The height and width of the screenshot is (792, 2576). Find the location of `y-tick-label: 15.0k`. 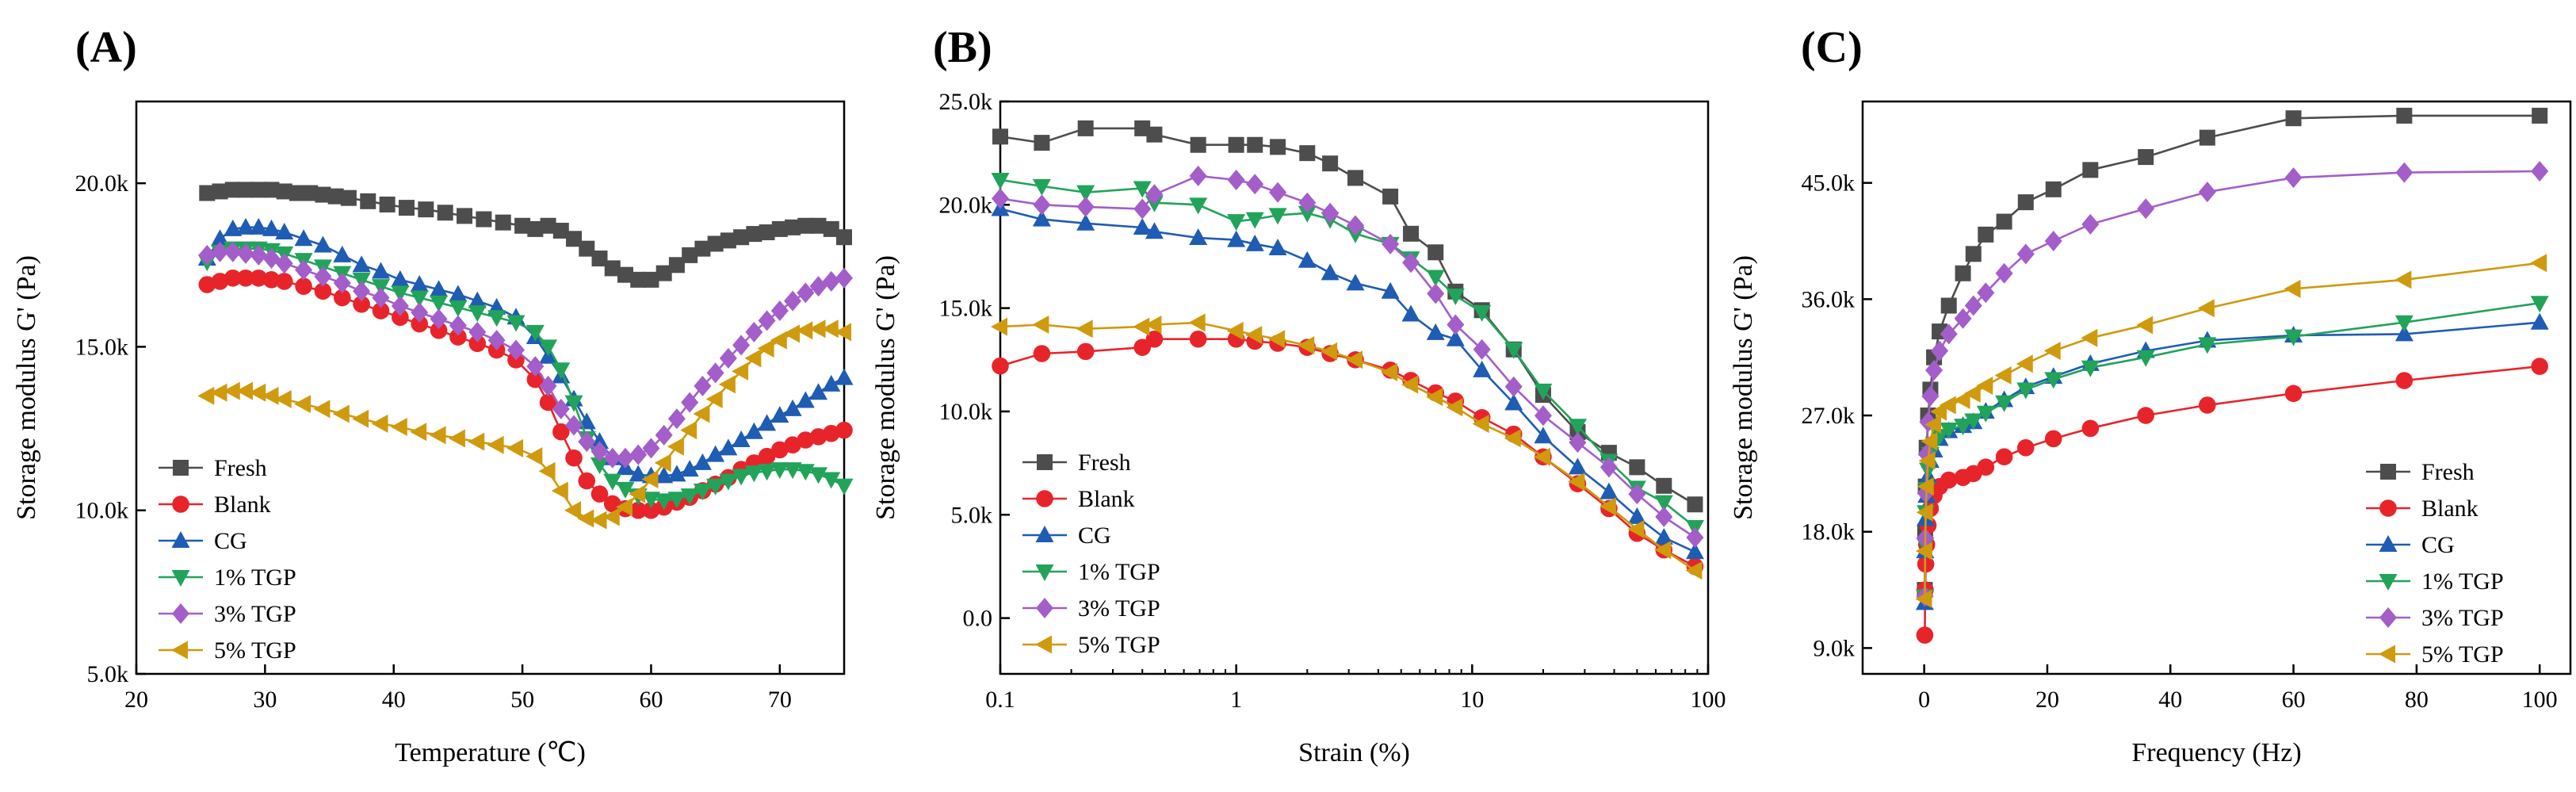

y-tick-label: 15.0k is located at coordinates (966, 309).